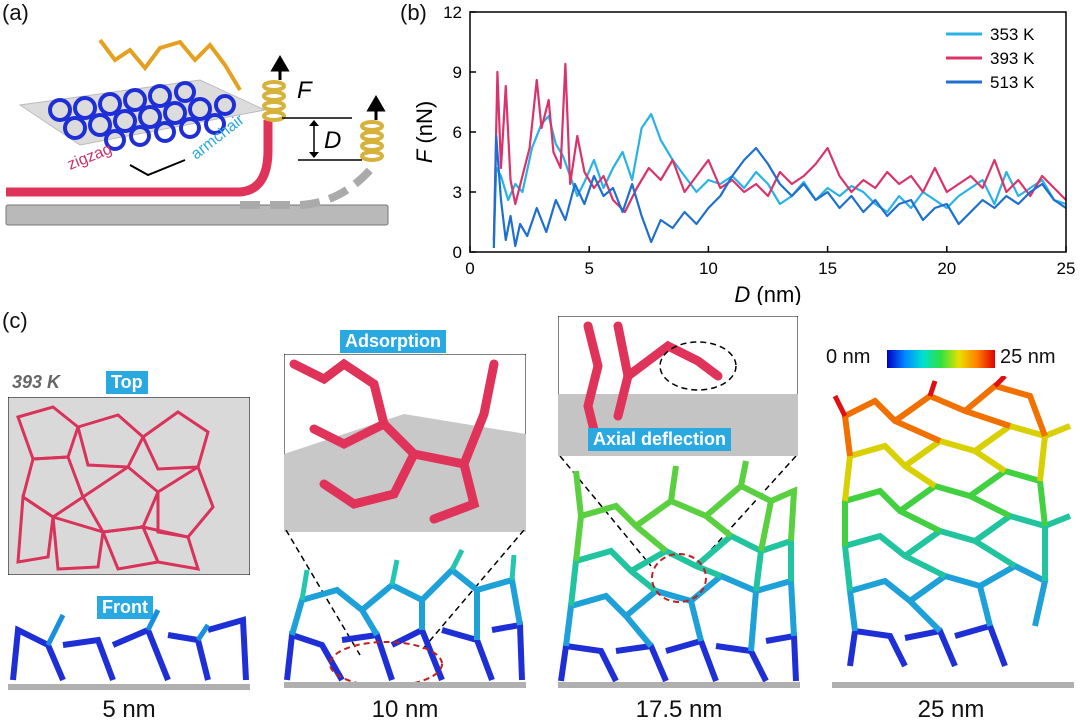 This screenshot has width=1080, height=724. What do you see at coordinates (405, 609) in the screenshot?
I see `front-view-10nm` at bounding box center [405, 609].